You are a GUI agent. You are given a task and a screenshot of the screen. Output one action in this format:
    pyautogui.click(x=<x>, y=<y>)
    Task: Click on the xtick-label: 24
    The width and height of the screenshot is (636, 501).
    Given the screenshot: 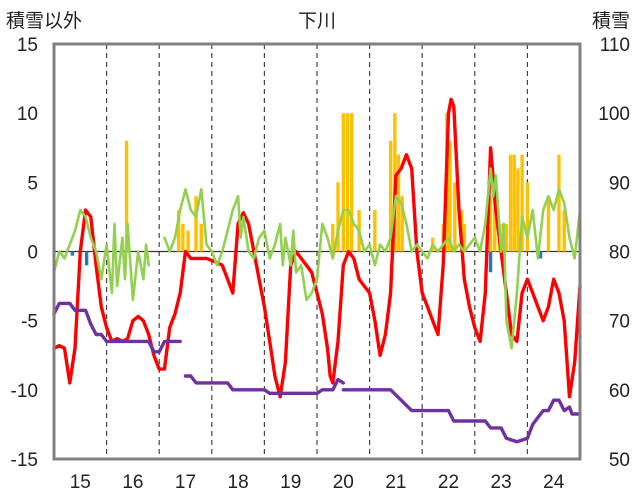 What is the action you would take?
    pyautogui.click(x=554, y=482)
    